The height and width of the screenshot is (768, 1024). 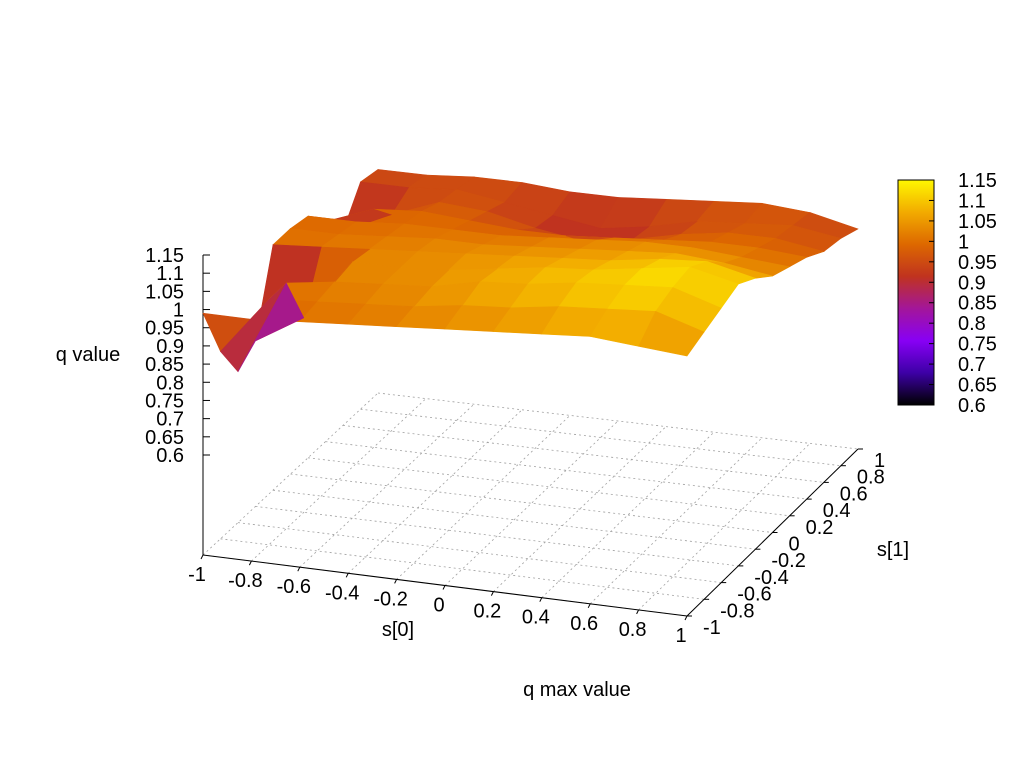 What do you see at coordinates (794, 545) in the screenshot?
I see `y-tick-label: 0` at bounding box center [794, 545].